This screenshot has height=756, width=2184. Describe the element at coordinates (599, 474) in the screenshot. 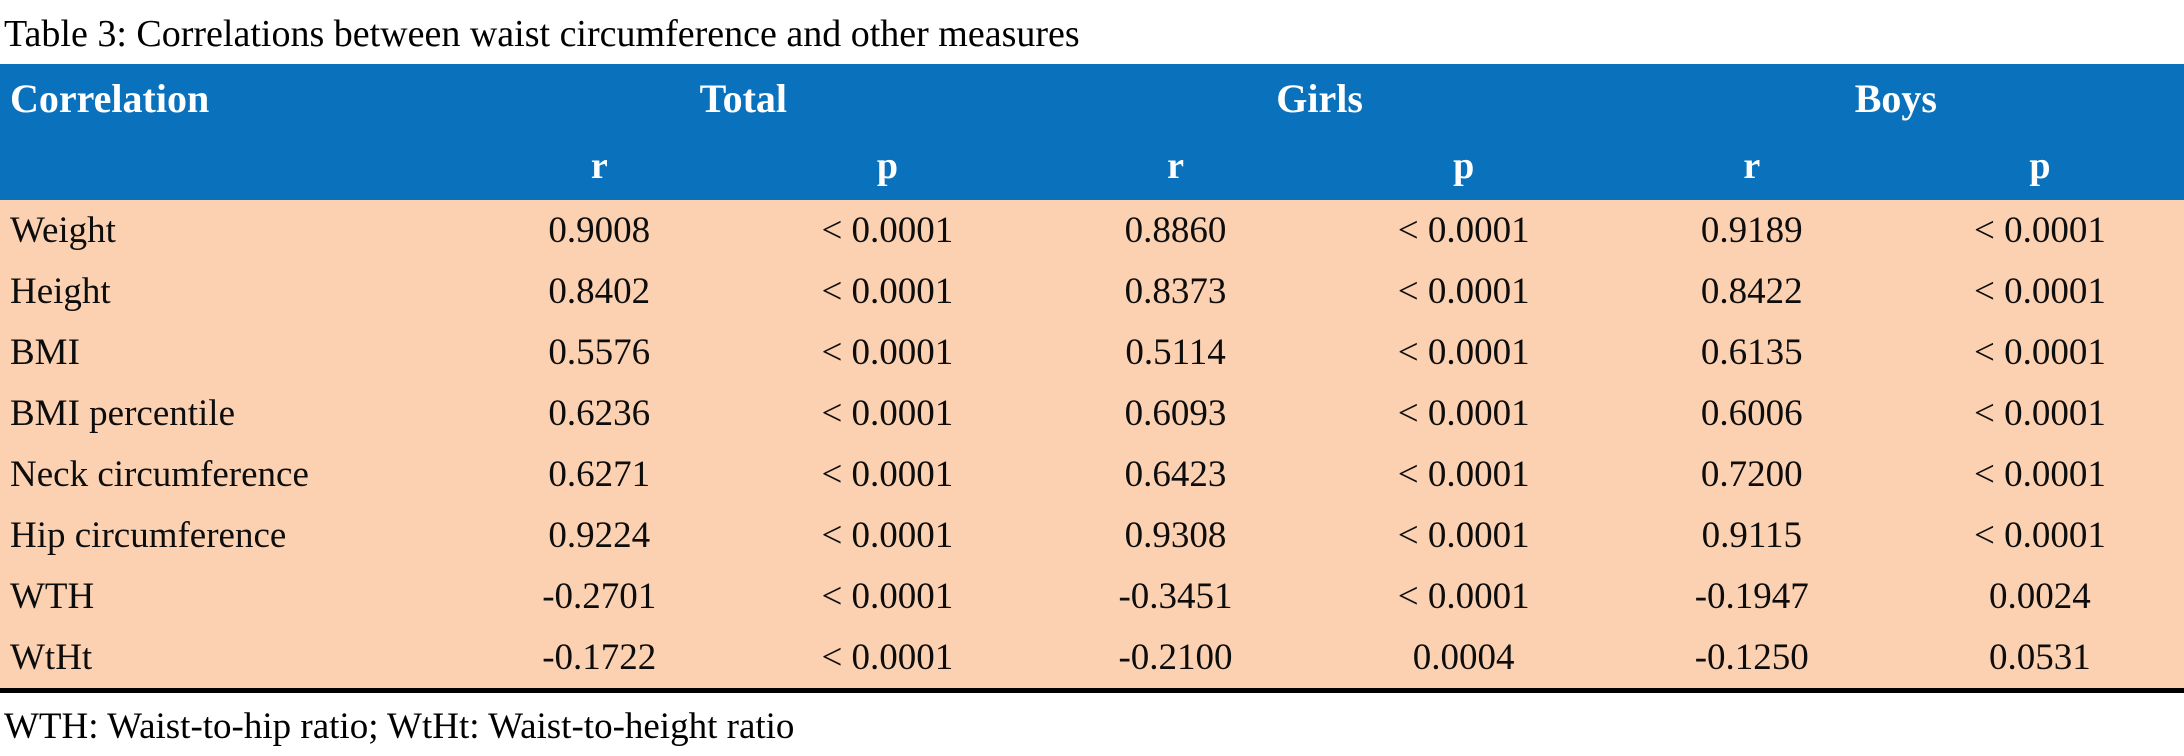

I see `cell-total-r: 0.6271` at that location.